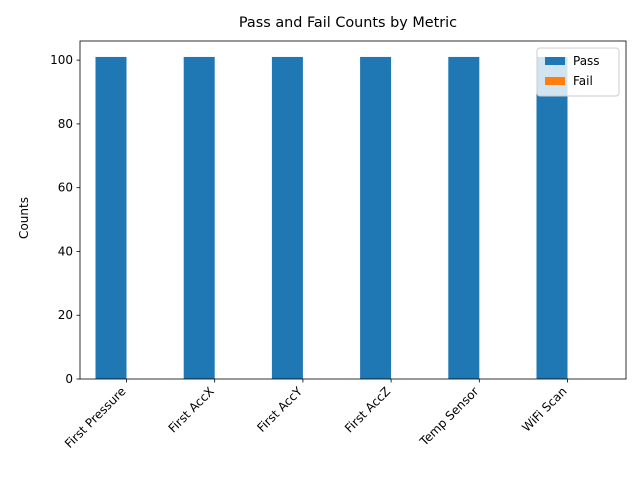  What do you see at coordinates (555, 61) in the screenshot?
I see `legend-swatch-pass` at bounding box center [555, 61].